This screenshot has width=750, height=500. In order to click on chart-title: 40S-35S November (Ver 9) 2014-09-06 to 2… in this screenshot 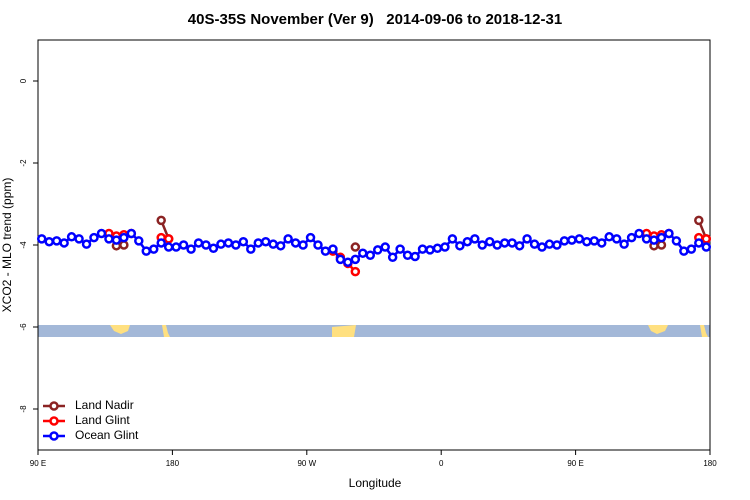, I will do `click(375, 19)`.